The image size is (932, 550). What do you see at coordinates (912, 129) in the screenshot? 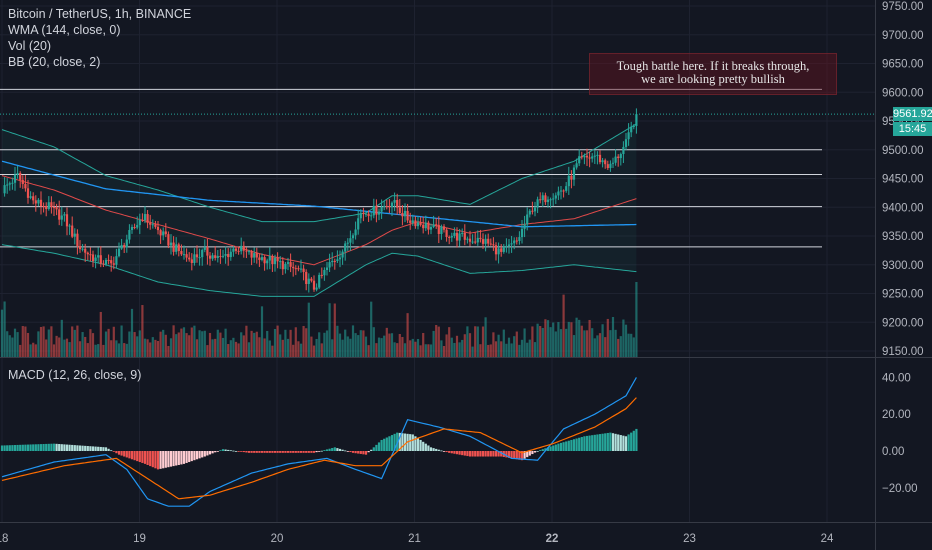
I see `countdown-badge: 15:45` at bounding box center [912, 129].